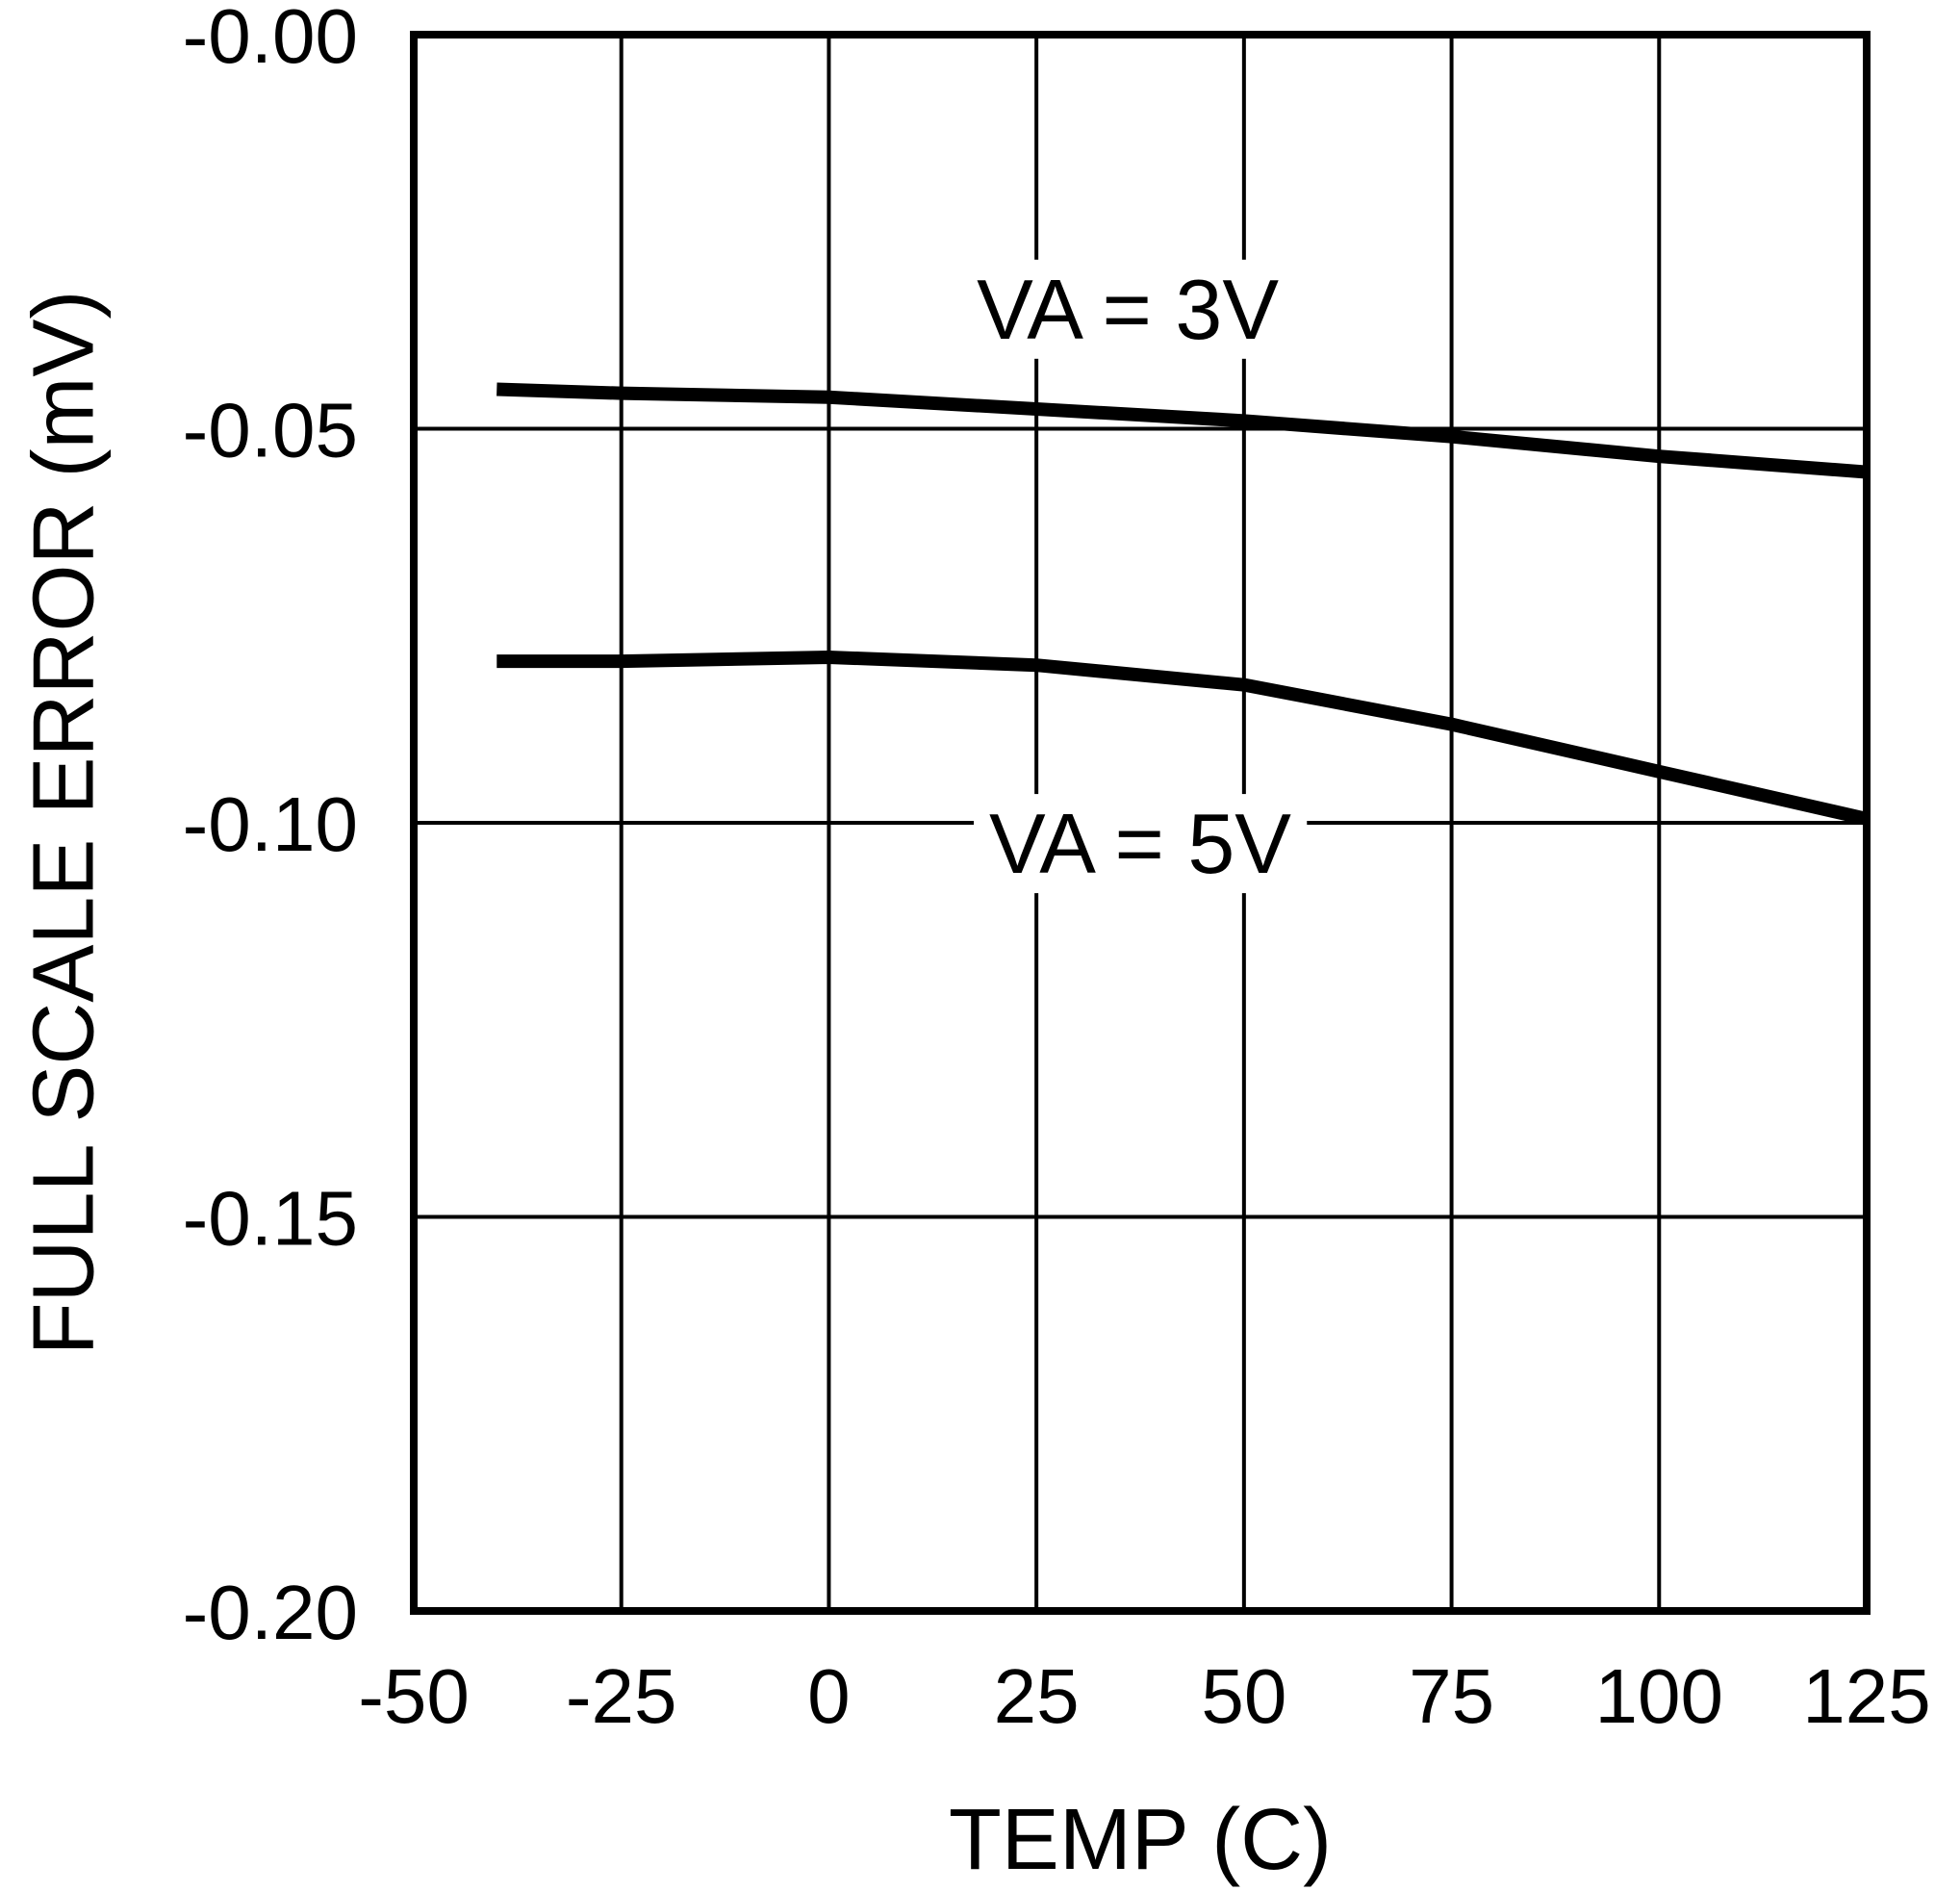 Image resolution: width=1960 pixels, height=1891 pixels. What do you see at coordinates (1135, 576) in the screenshot?
I see `series-label-masks` at bounding box center [1135, 576].